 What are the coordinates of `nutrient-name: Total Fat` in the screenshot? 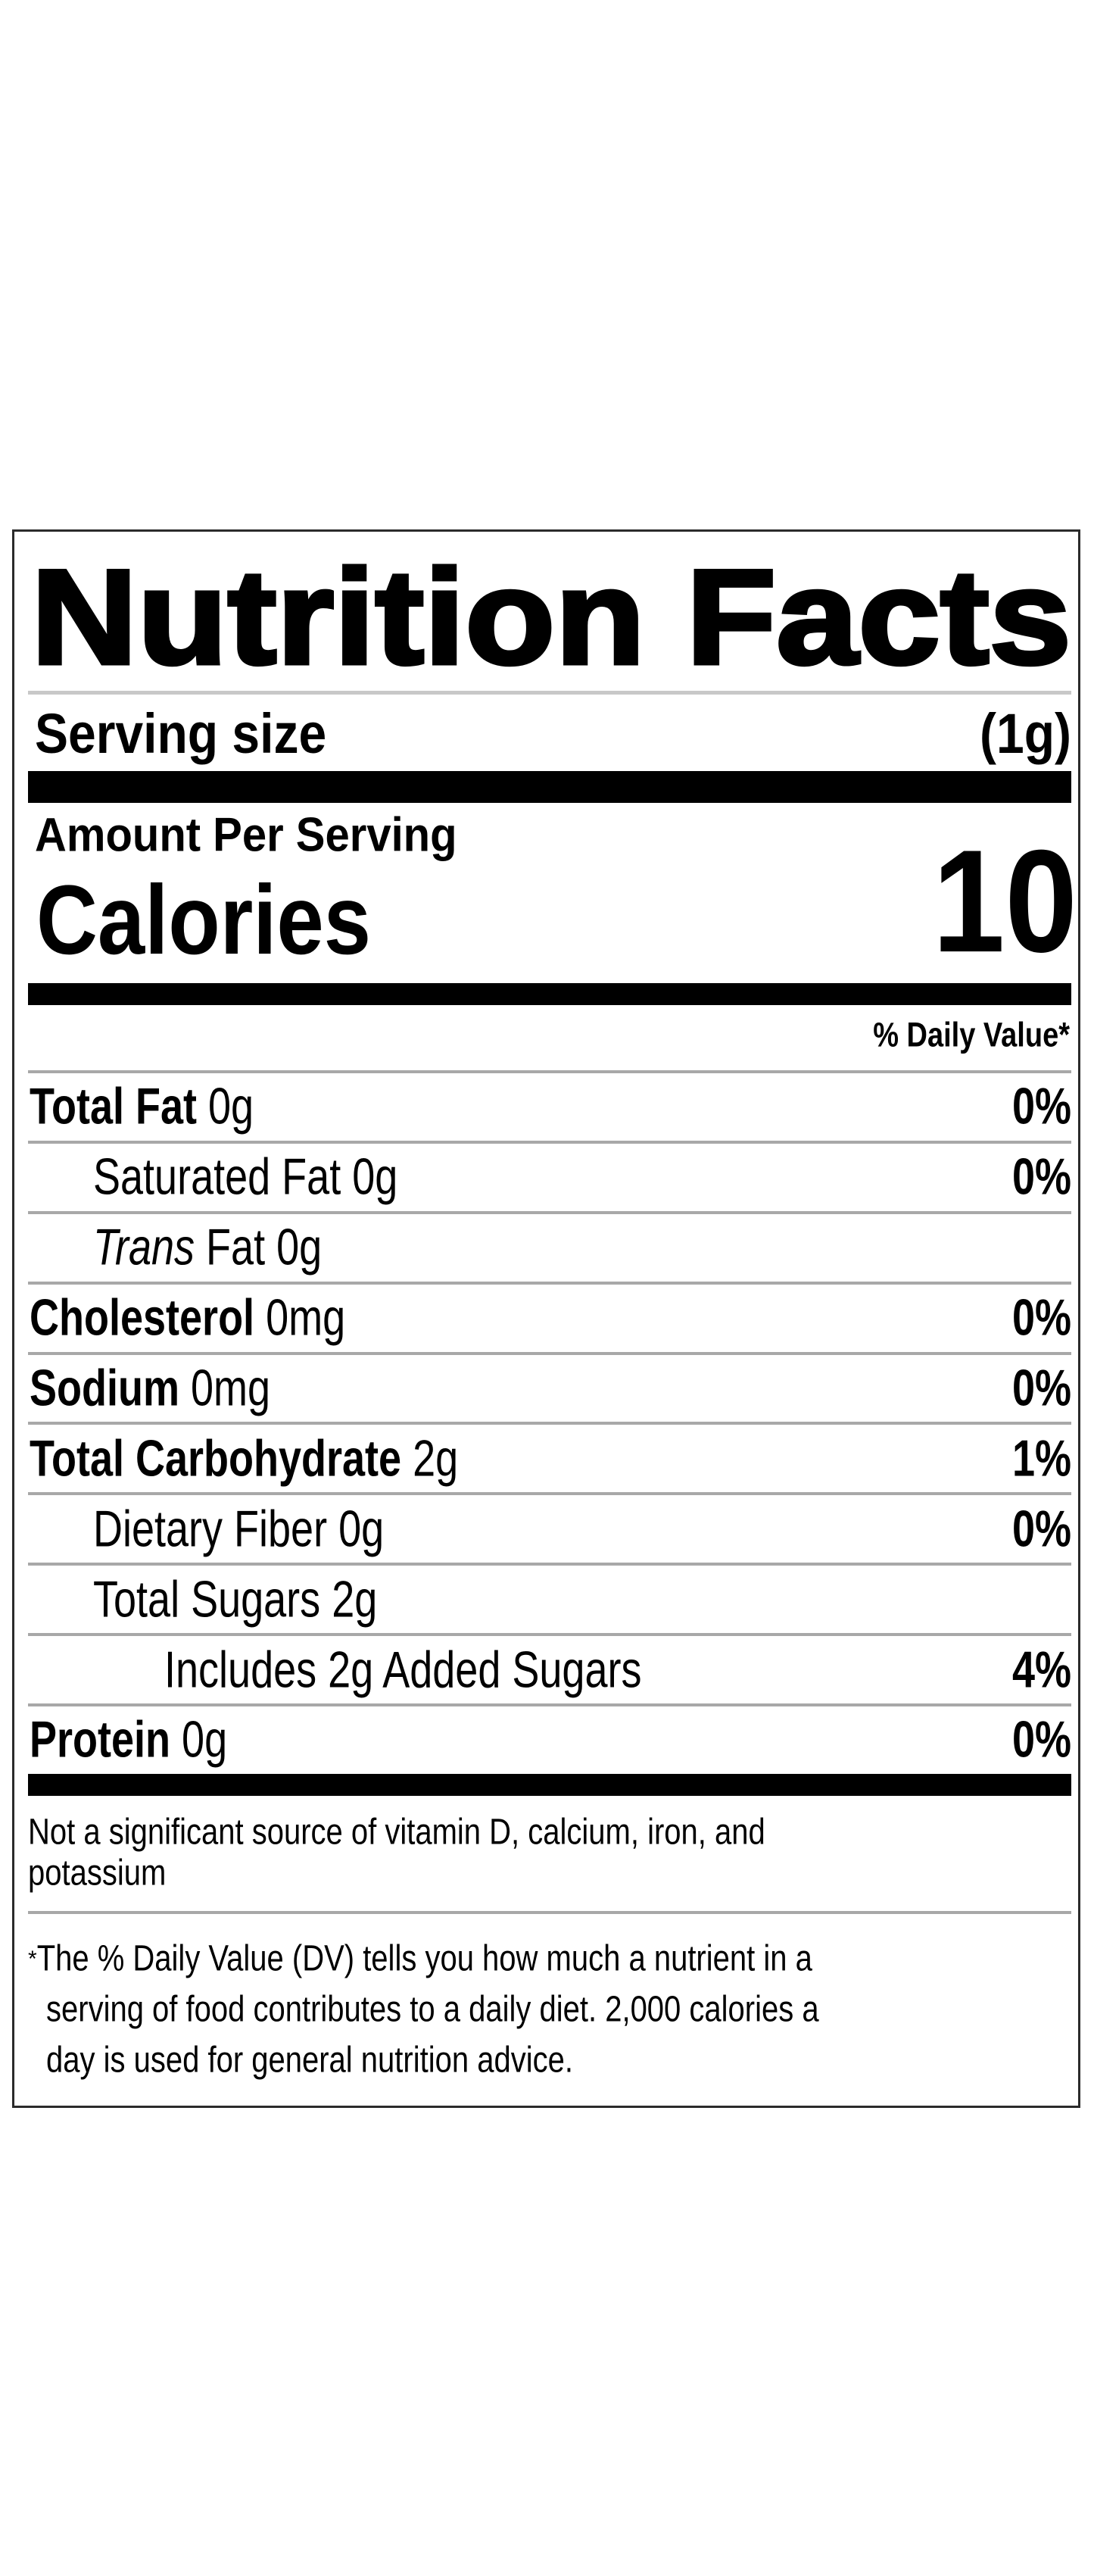 It's located at (114, 1107).